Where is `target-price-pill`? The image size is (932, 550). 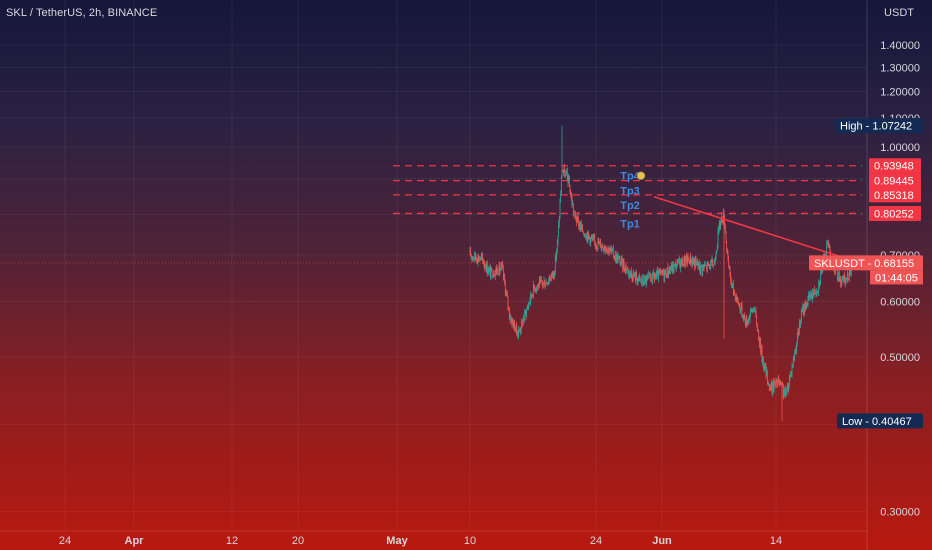
target-price-pill is located at coordinates (895, 181).